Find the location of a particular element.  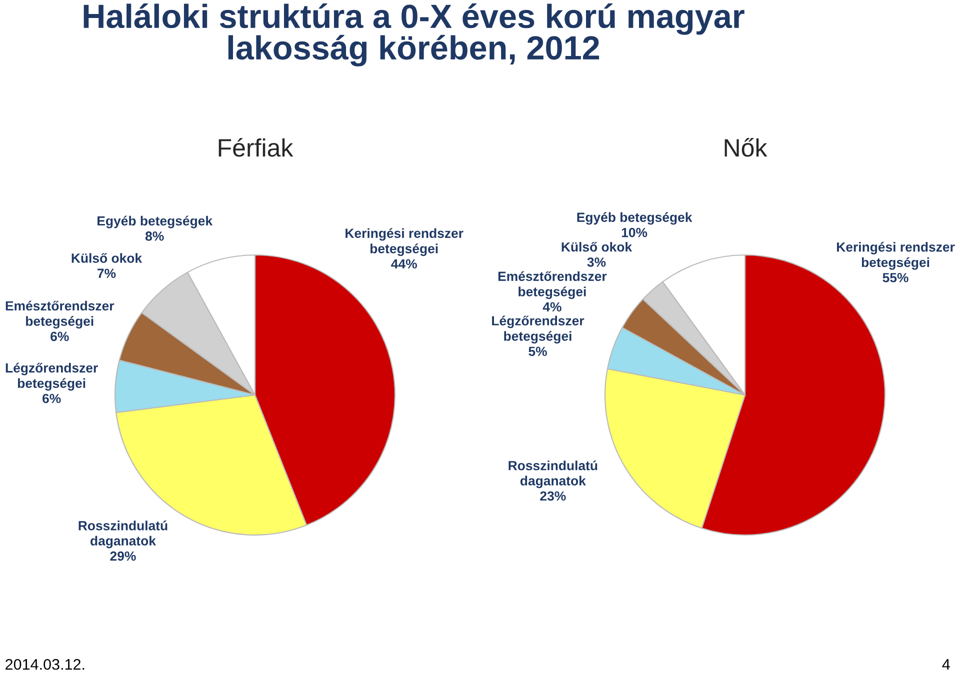

chart-title: Nők is located at coordinates (746, 147).